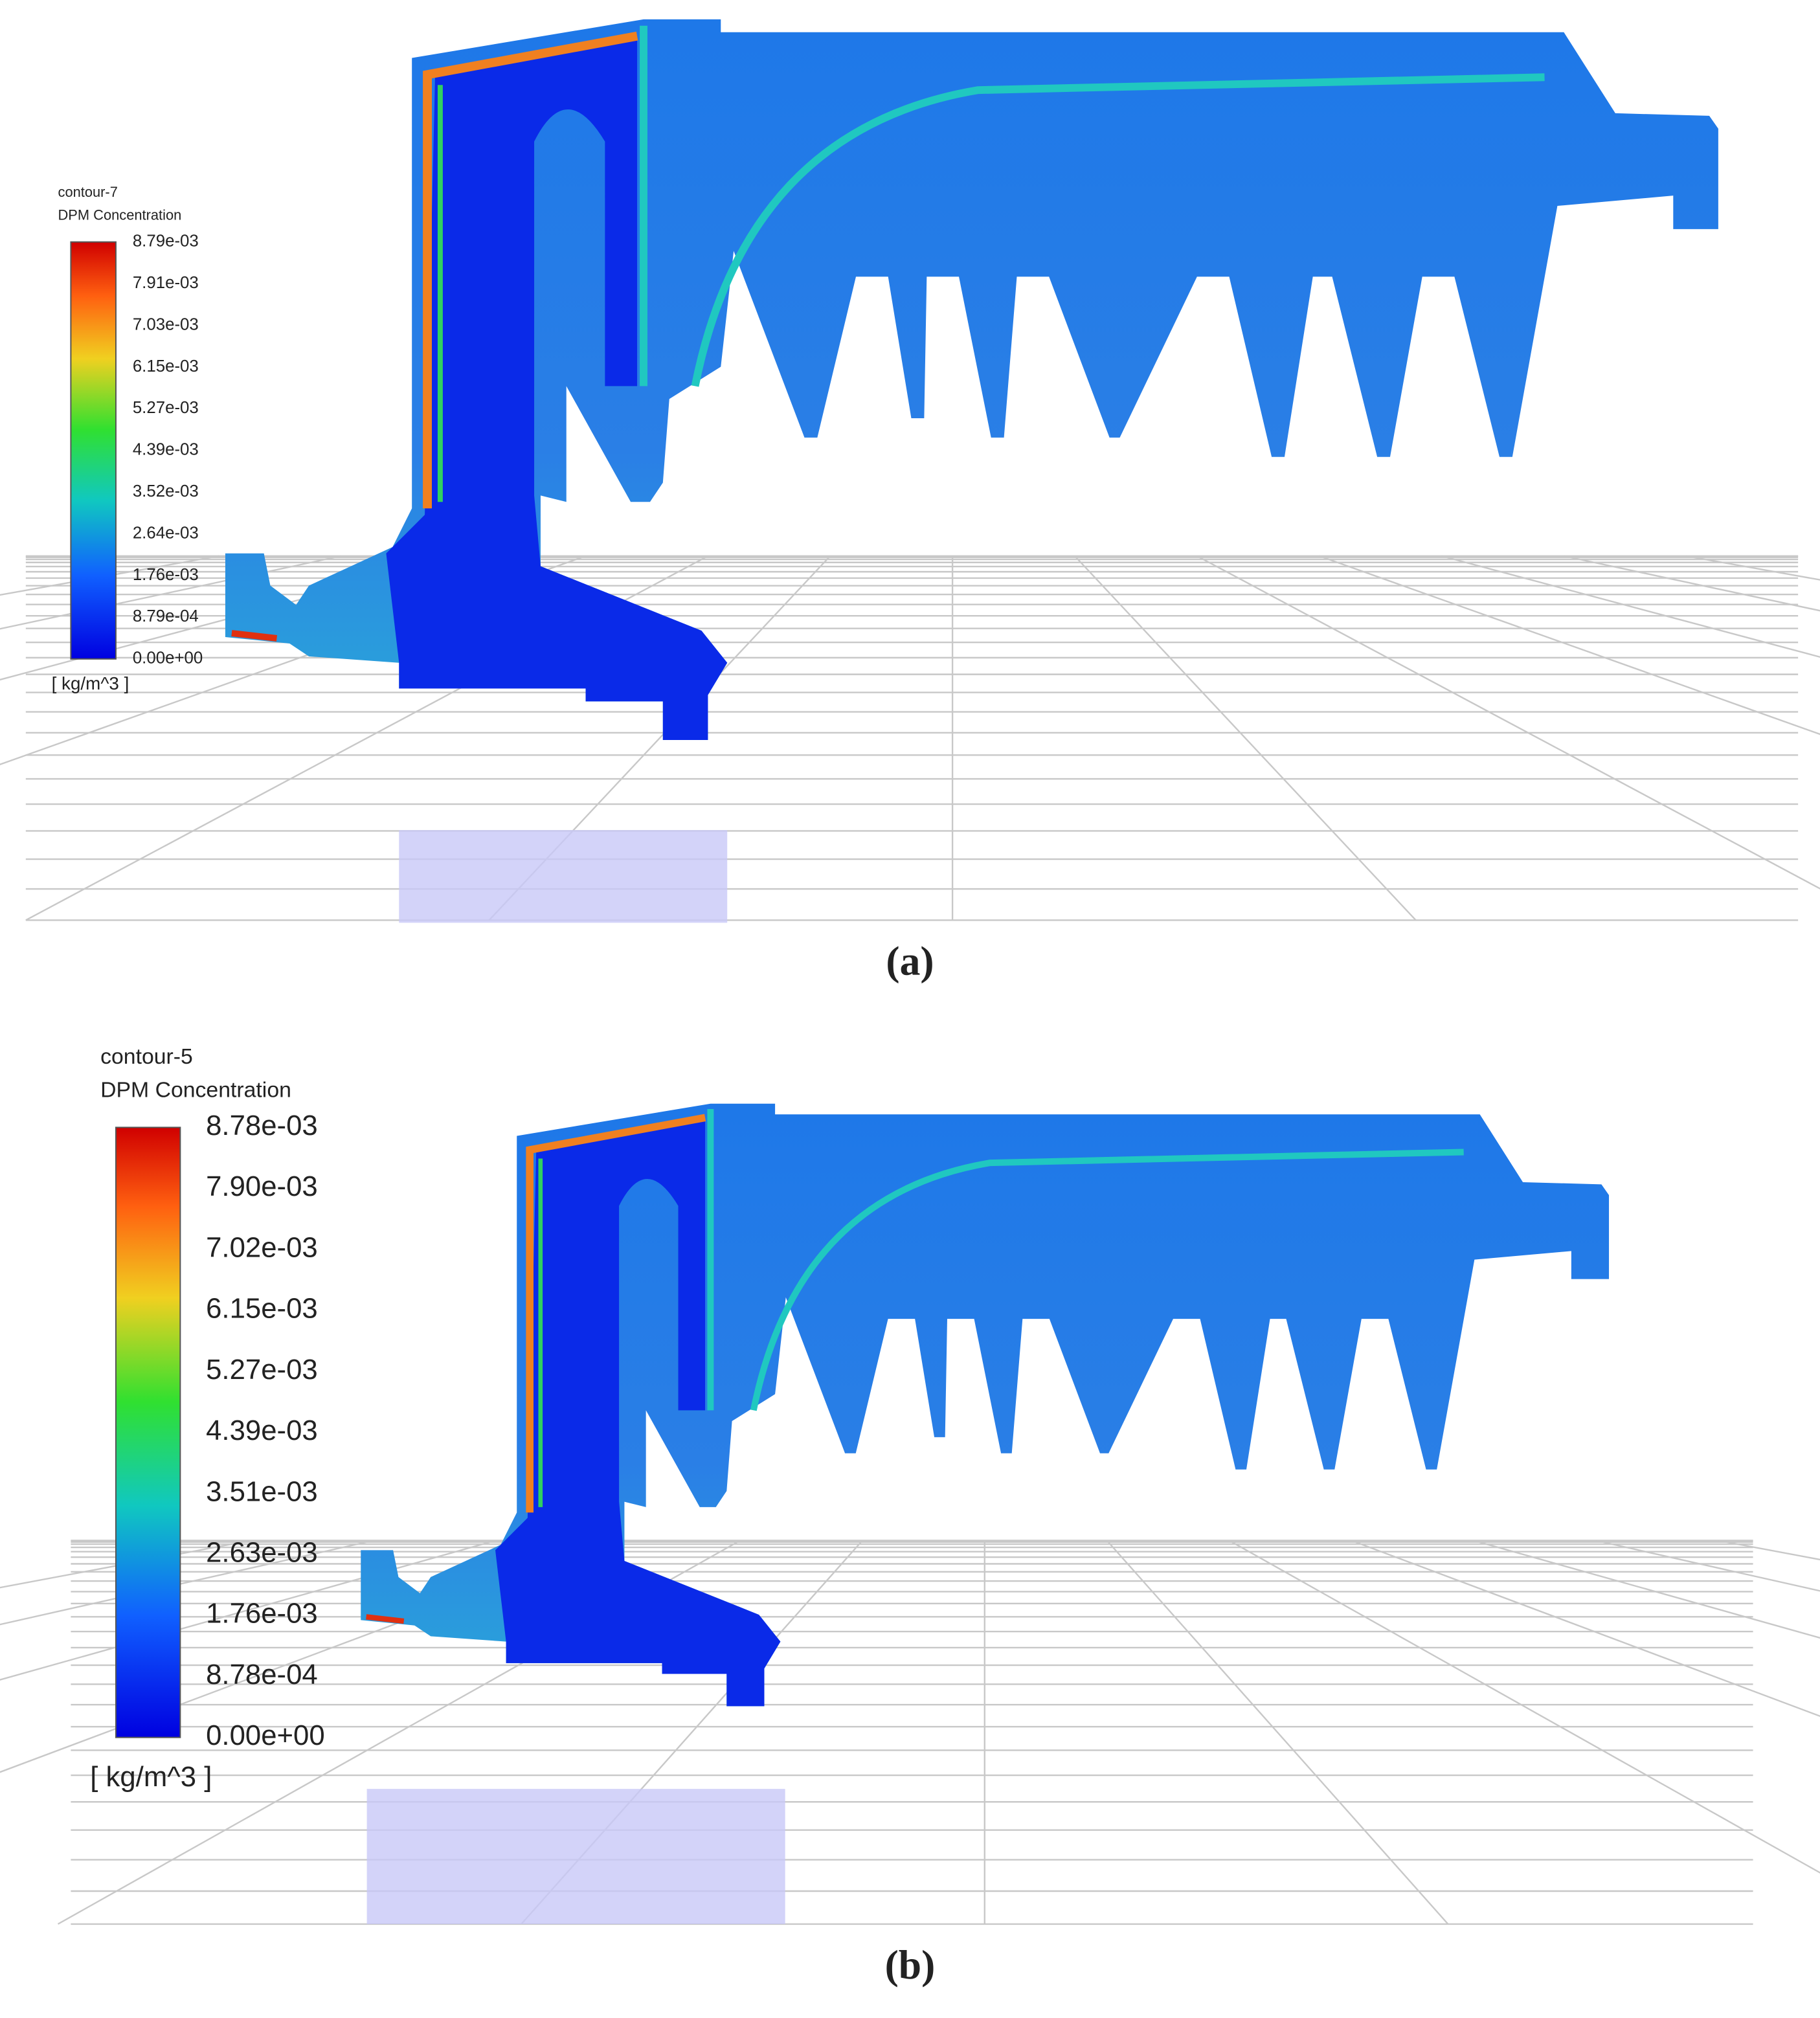 Image resolution: width=1820 pixels, height=2018 pixels. I want to click on caption: (b), so click(911, 1965).